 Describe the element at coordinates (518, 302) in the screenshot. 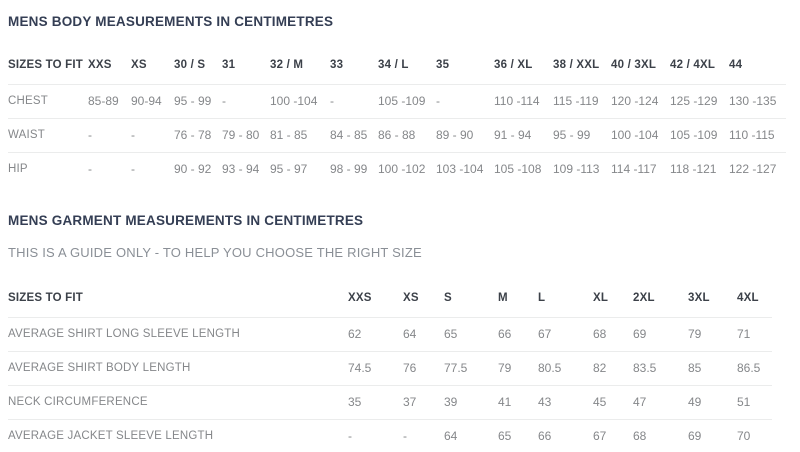

I see `column-header-size-m: M` at that location.